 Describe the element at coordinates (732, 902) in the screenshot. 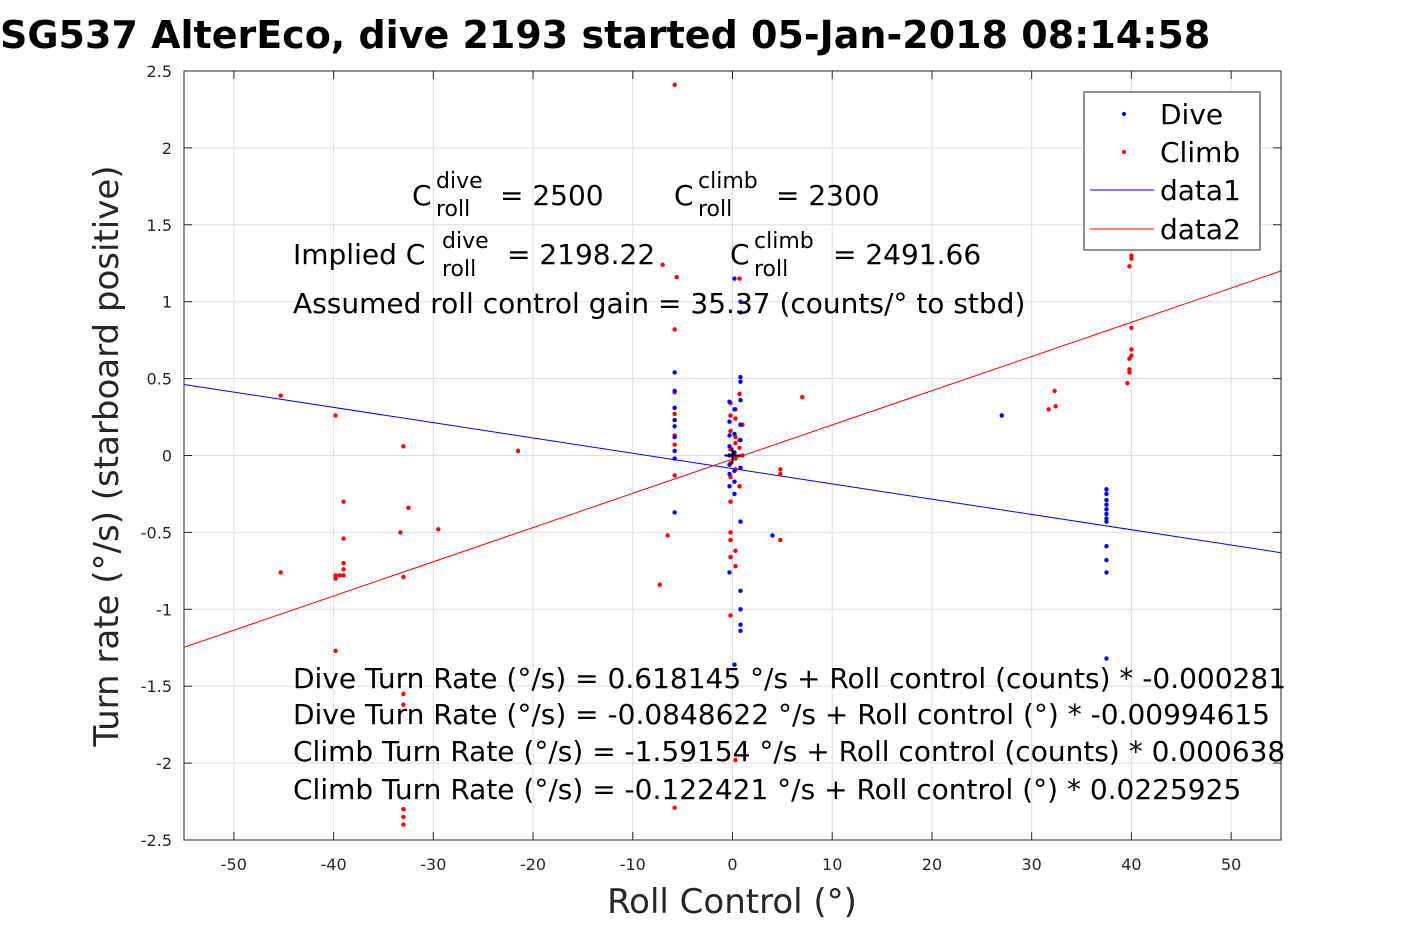

I see `x-axis-label: Roll Control (°)` at that location.